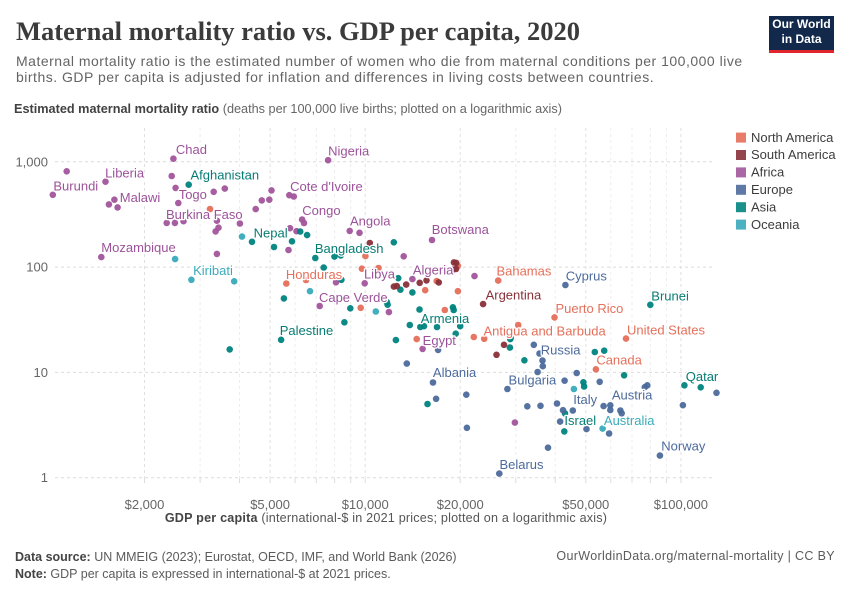  Describe the element at coordinates (772, 189) in the screenshot. I see `svg-text: Europe` at that location.